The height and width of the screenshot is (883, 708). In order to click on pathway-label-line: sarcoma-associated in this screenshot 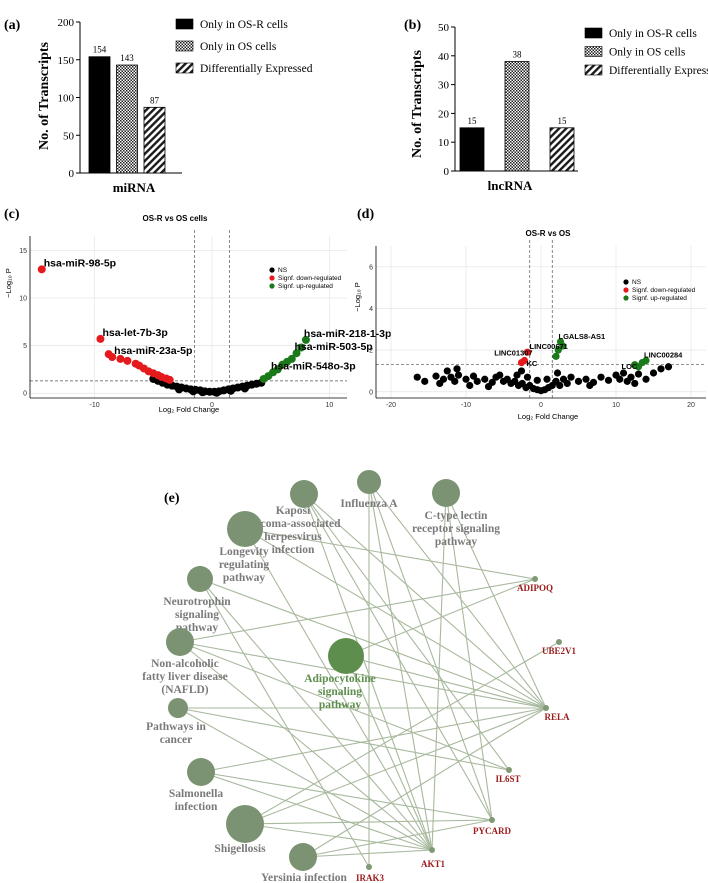, I will do `click(294, 524)`.